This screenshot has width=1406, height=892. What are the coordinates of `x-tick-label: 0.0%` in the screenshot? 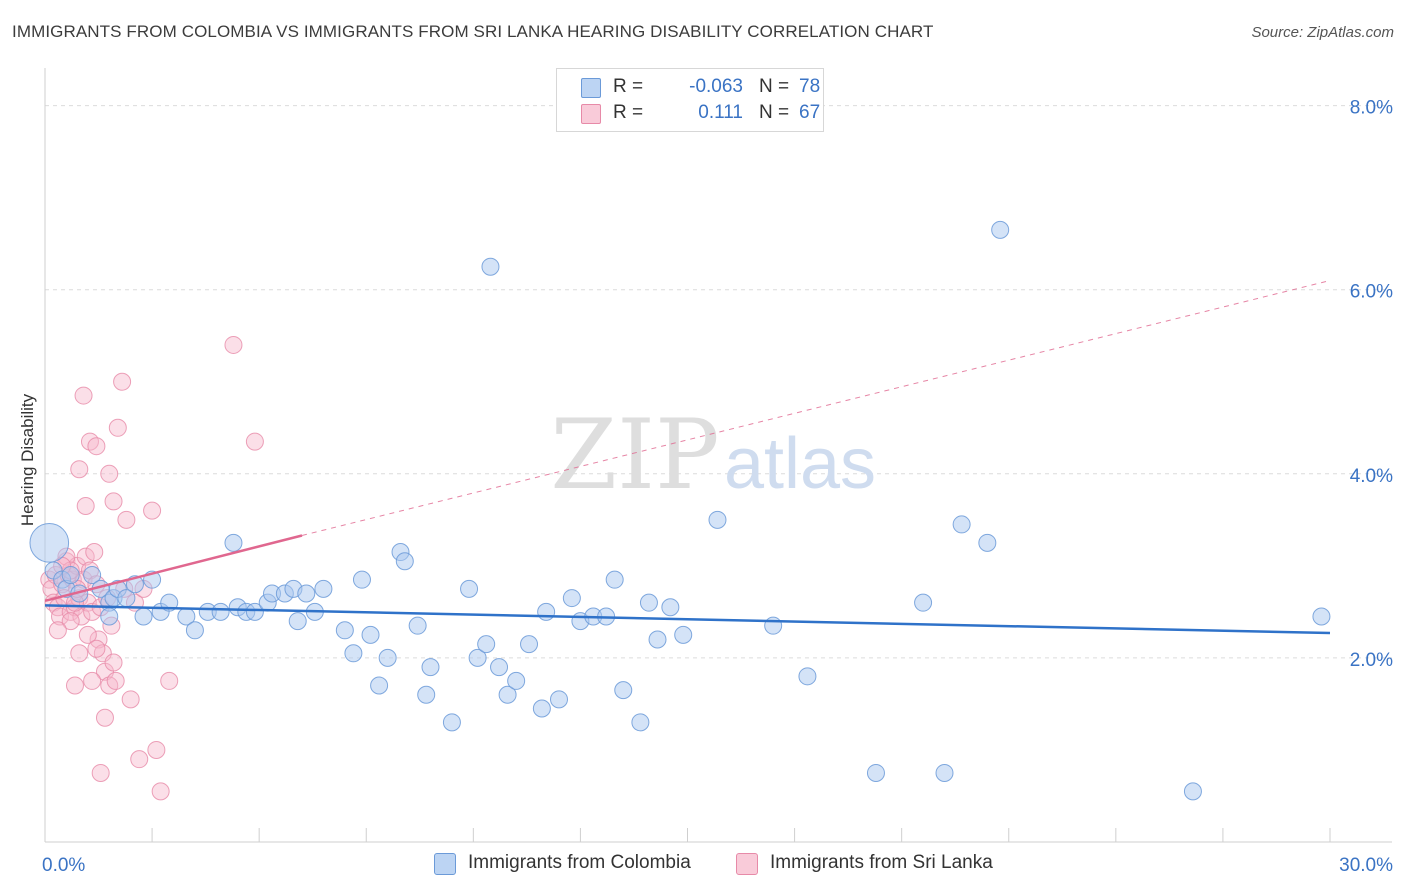 It's located at (63, 865).